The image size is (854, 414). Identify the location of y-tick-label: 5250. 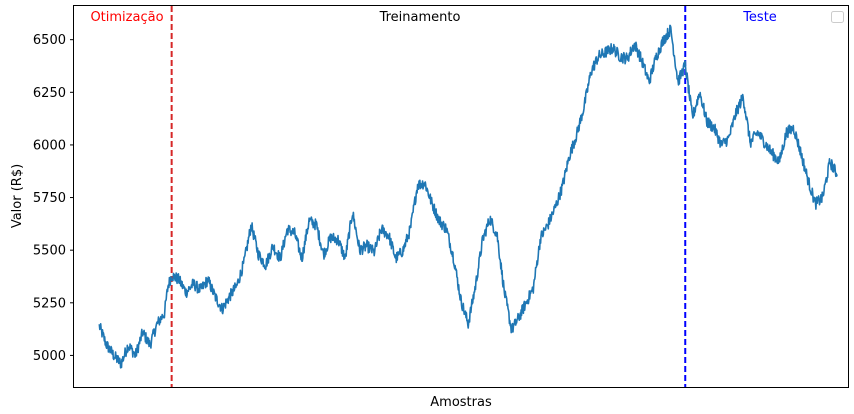
(49, 303).